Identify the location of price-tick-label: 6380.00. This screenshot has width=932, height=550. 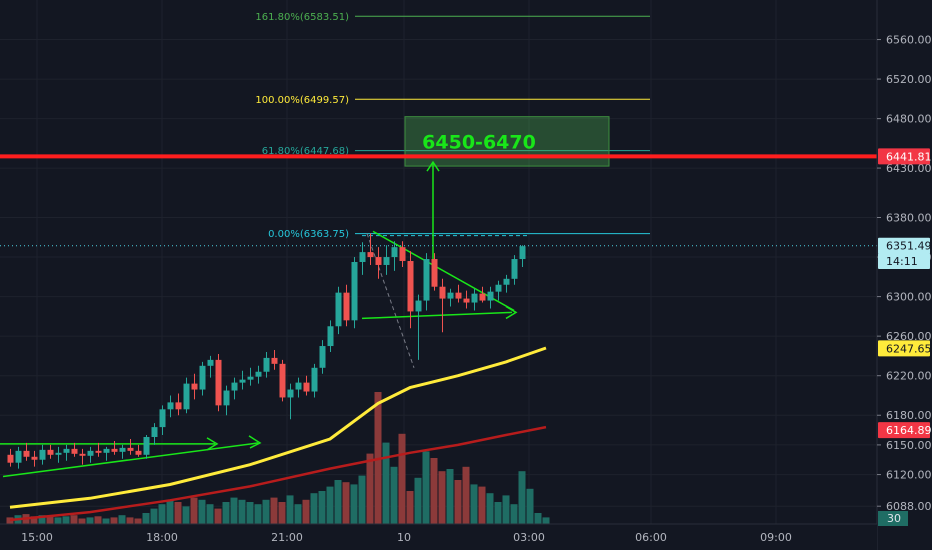
(909, 218).